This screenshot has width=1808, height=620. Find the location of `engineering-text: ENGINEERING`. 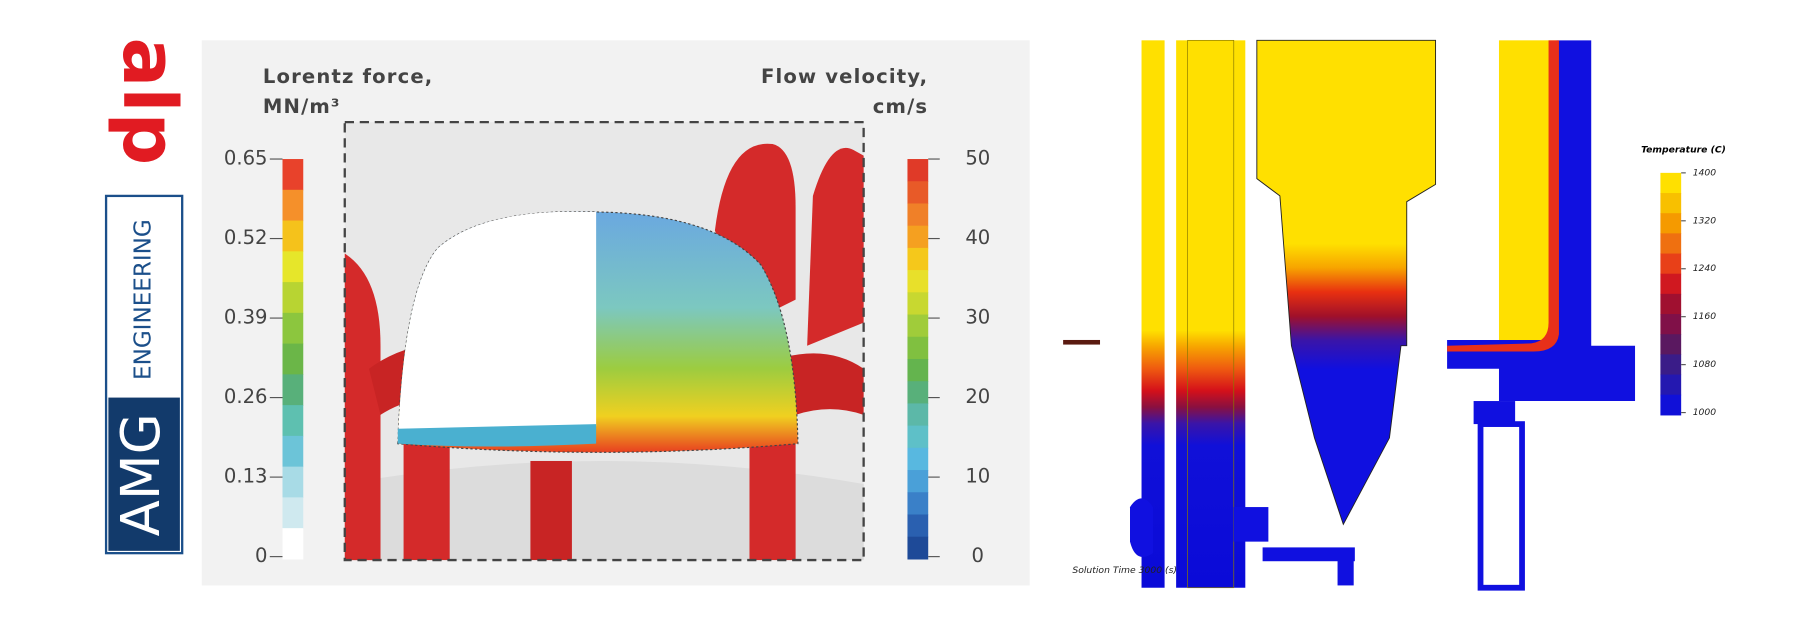

engineering-text: ENGINEERING is located at coordinates (144, 299).